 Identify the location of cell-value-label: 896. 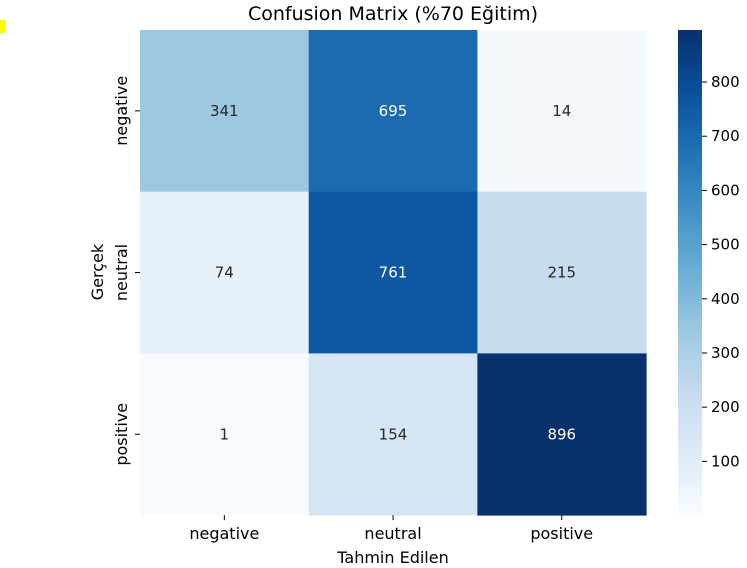
(561, 434).